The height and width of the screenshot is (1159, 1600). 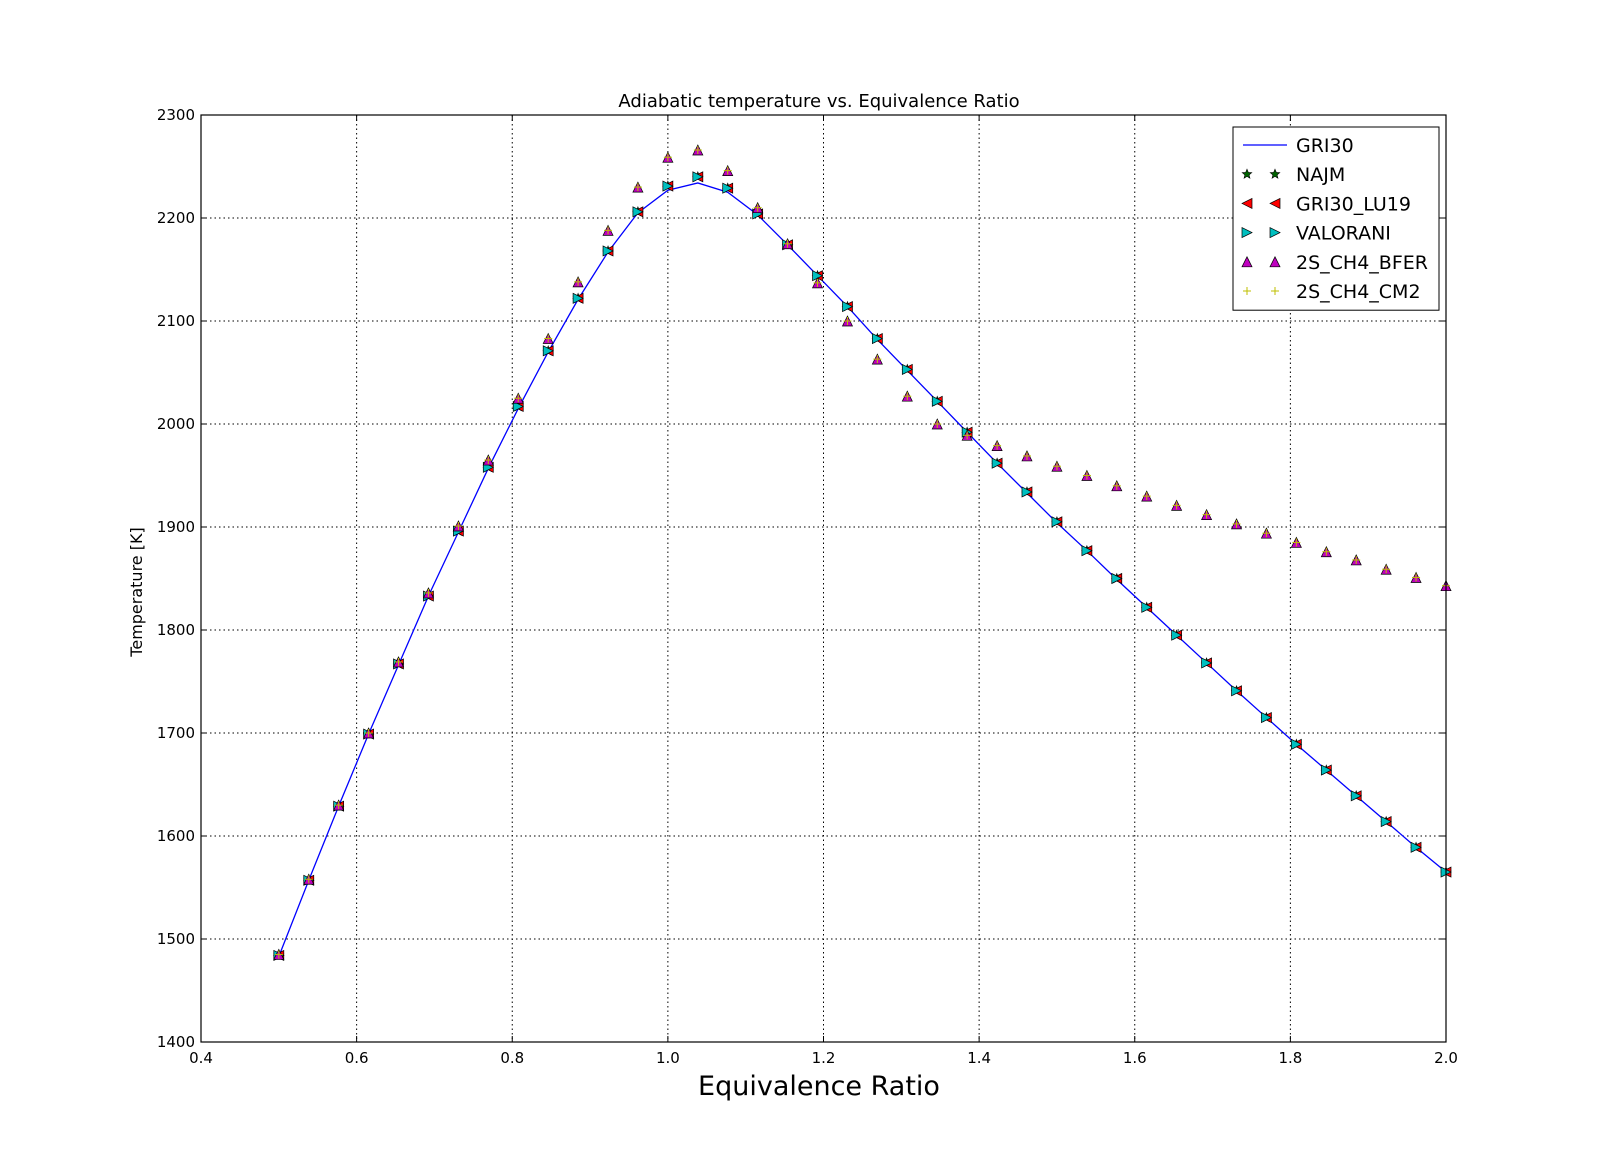 What do you see at coordinates (176, 1042) in the screenshot?
I see `y-tick-label: 1400` at bounding box center [176, 1042].